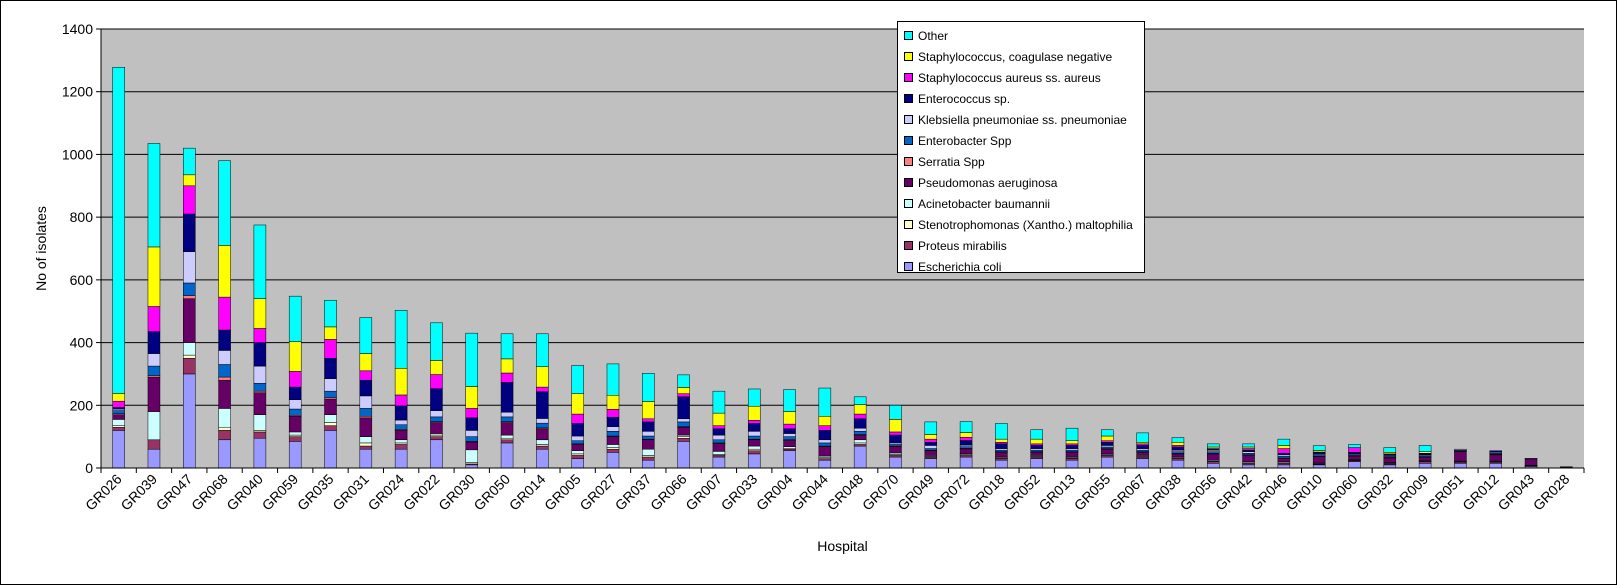  Describe the element at coordinates (244, 492) in the screenshot. I see `x-tick-label: GR040` at that location.